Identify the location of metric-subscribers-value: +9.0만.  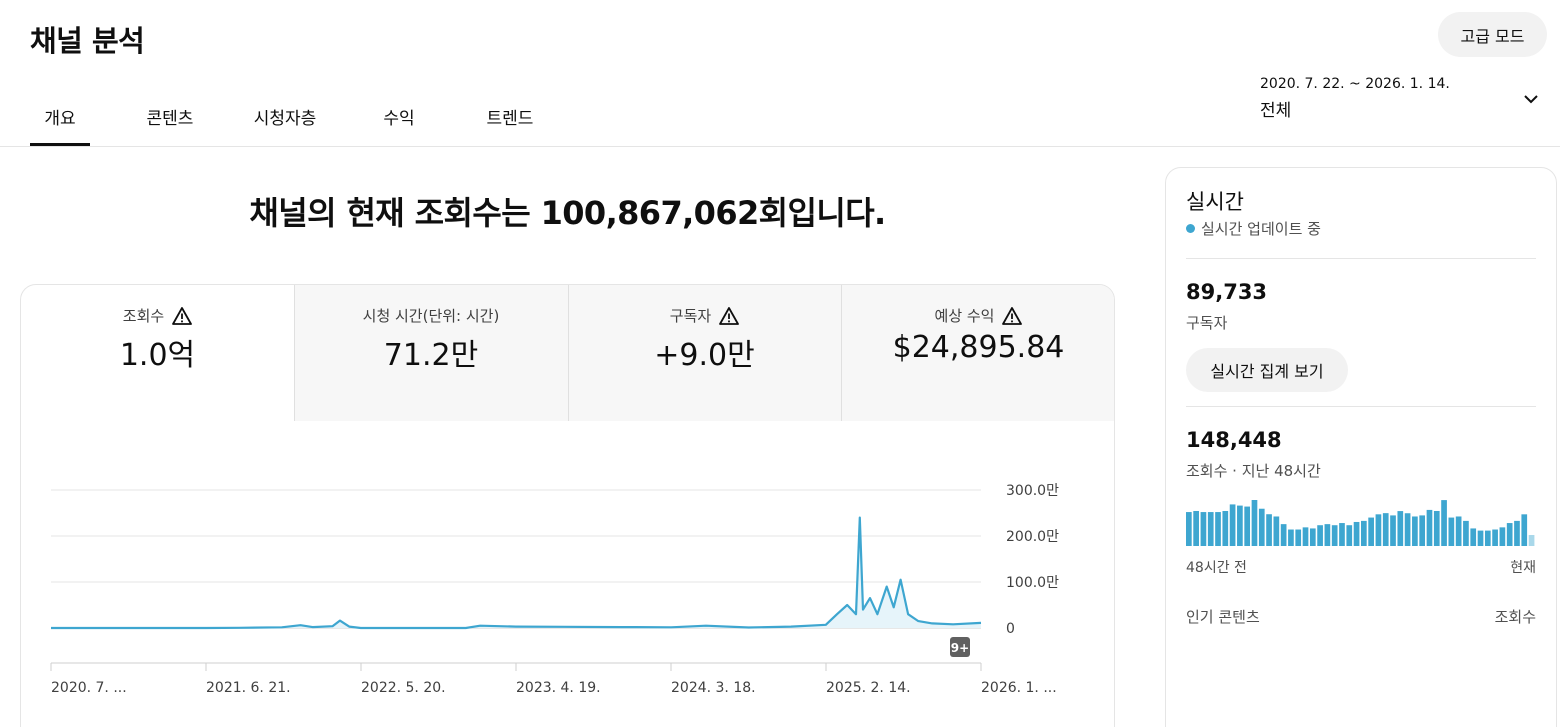
(704, 355).